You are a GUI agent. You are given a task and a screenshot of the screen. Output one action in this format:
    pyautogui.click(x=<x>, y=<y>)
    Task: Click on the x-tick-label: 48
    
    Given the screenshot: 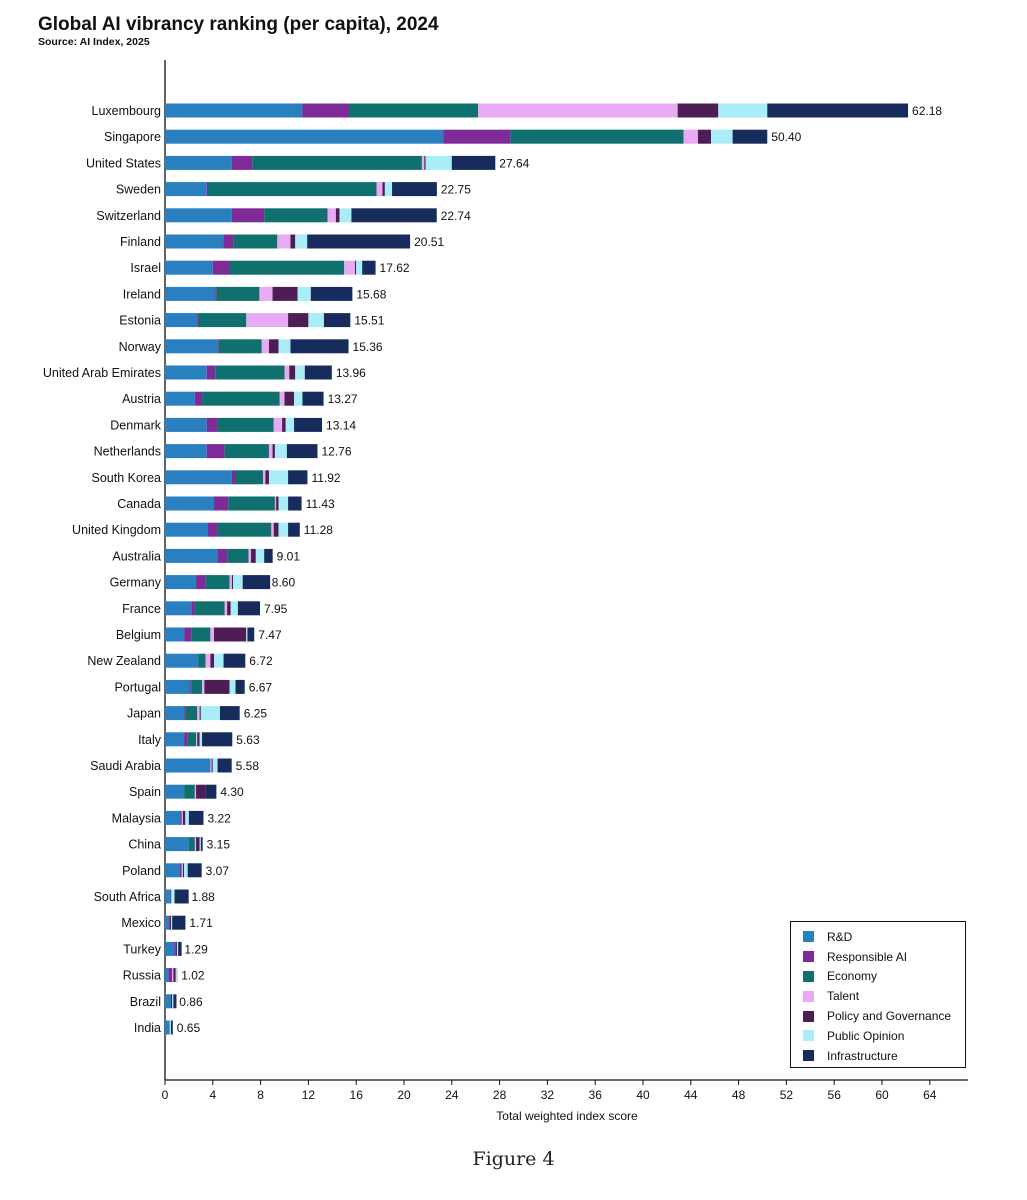 What is the action you would take?
    pyautogui.click(x=739, y=1095)
    